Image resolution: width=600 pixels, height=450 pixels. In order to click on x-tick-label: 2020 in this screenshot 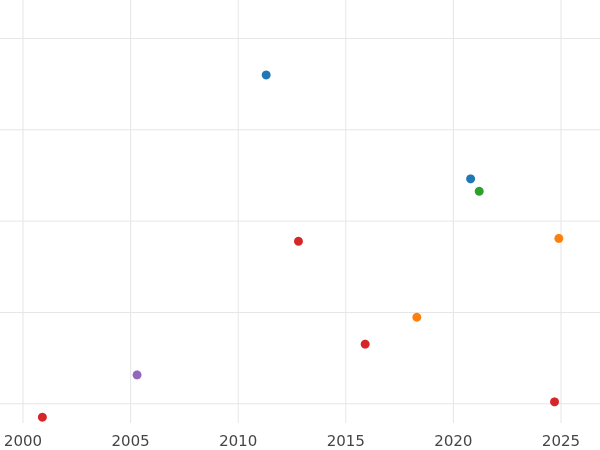, I will do `click(453, 441)`.